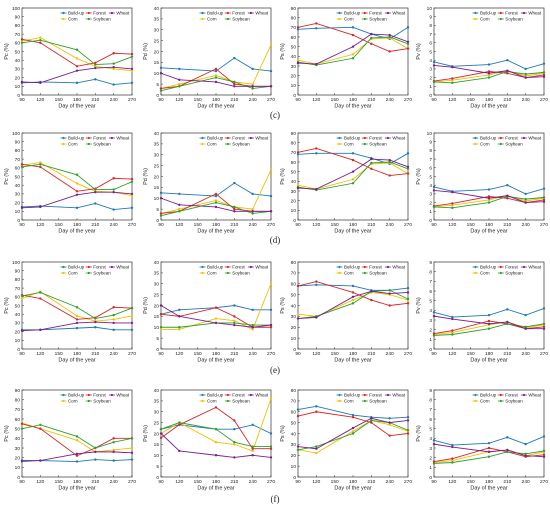 Image resolution: width=550 pixels, height=515 pixels. I want to click on y-tick-label: 0, so click(18, 221).